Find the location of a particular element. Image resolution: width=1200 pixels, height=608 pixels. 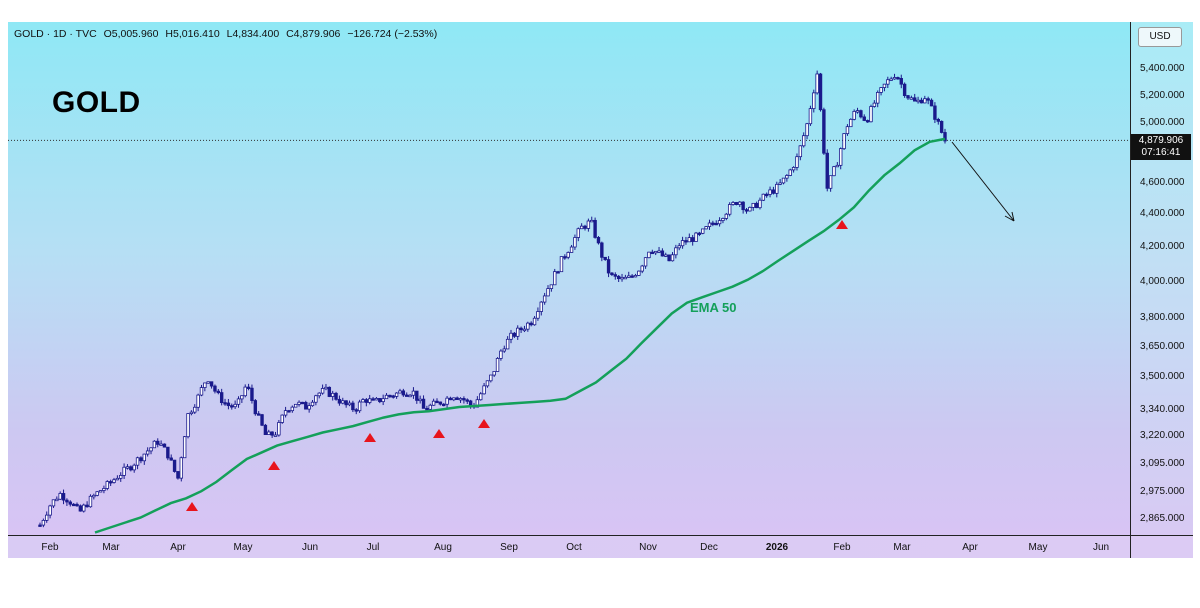

chart-title-annotation: GOLD is located at coordinates (96, 102).